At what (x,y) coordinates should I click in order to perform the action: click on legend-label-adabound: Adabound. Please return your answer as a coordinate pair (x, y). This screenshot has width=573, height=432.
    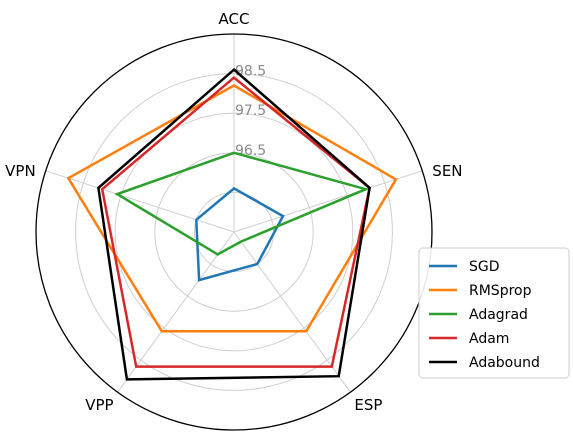
    Looking at the image, I should click on (504, 363).